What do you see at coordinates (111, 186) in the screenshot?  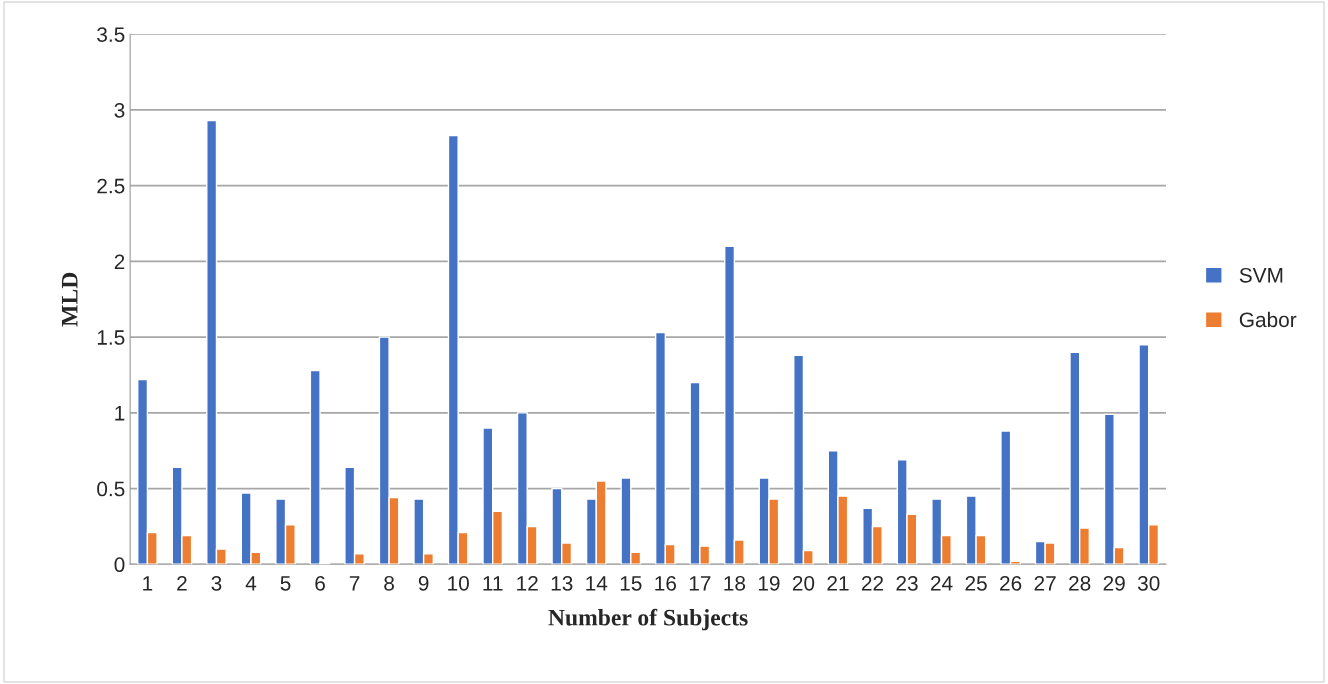 I see `y-tick-label: 2.5` at bounding box center [111, 186].